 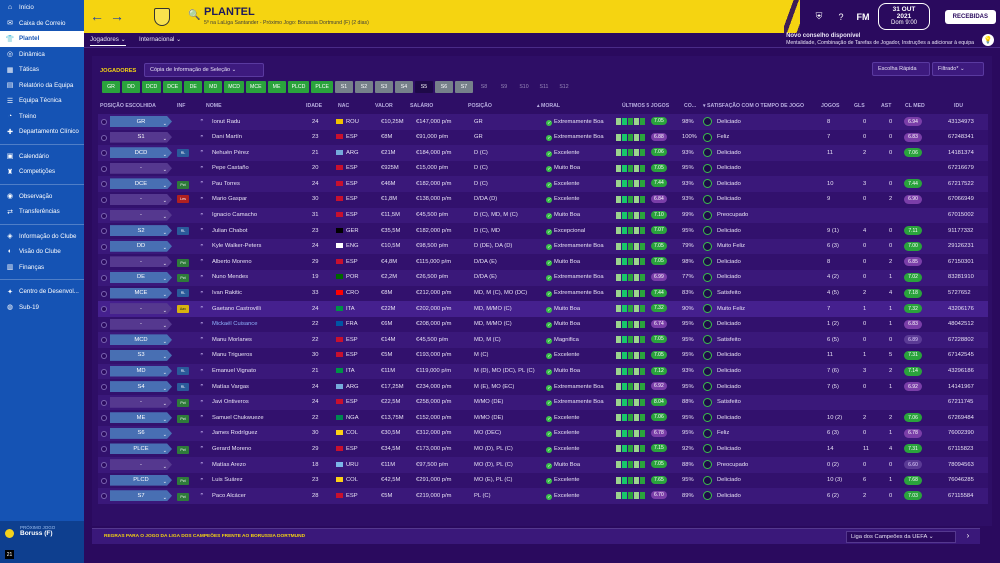 I want to click on position-chip-s1: S1, so click(x=343, y=87).